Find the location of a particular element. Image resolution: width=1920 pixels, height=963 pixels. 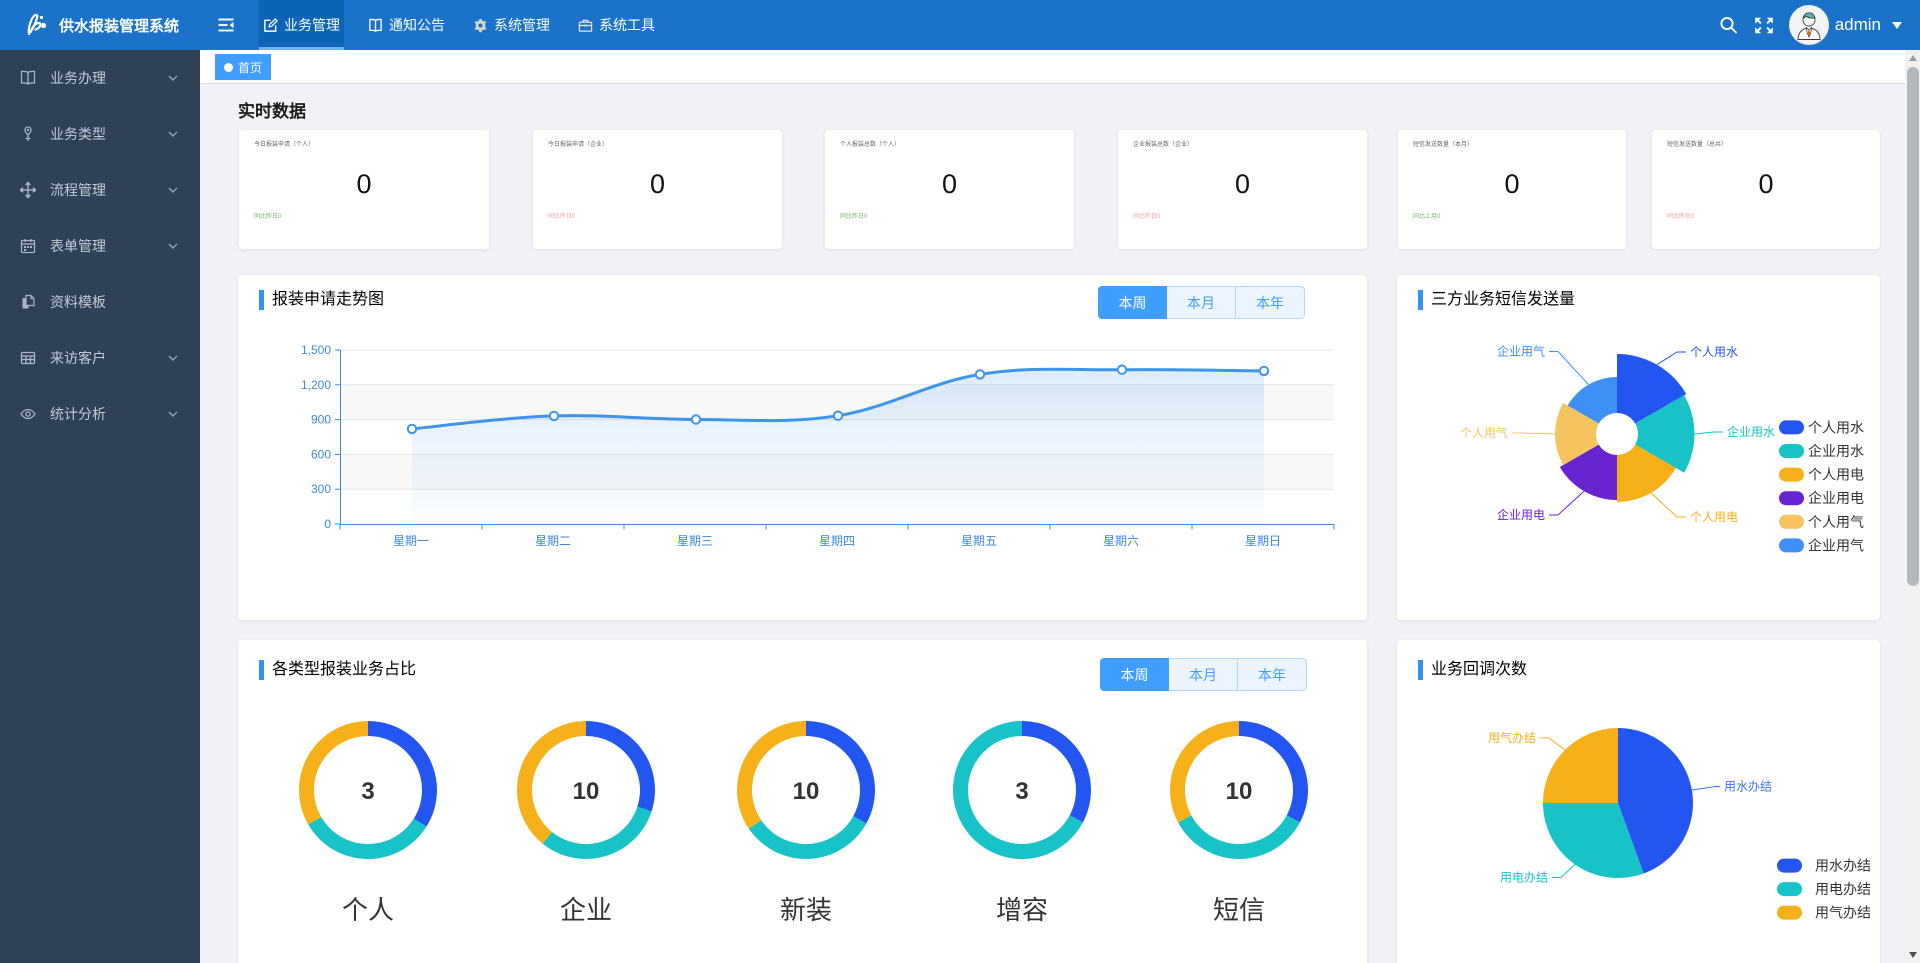

svg-text: 300 is located at coordinates (321, 489).